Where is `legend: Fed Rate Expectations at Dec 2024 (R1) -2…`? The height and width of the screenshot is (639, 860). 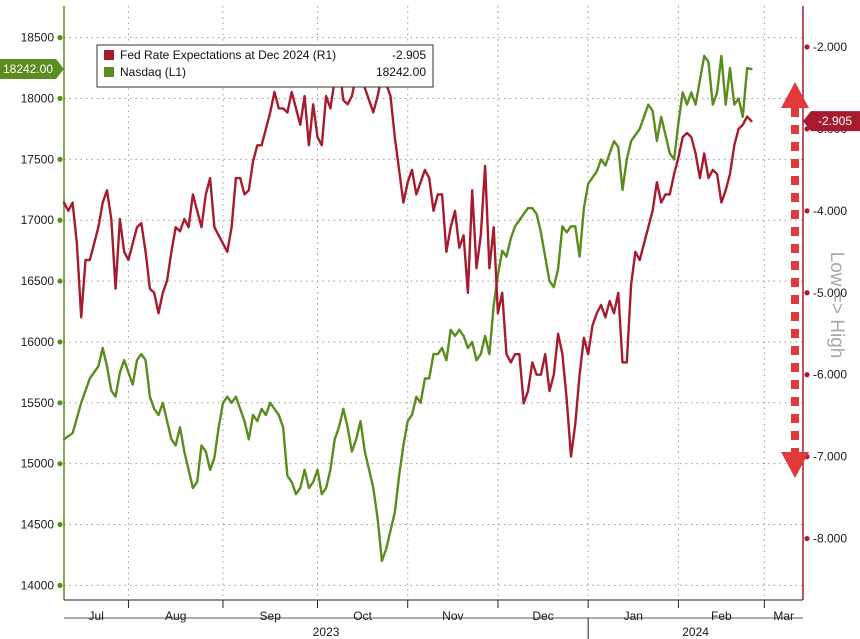
legend: Fed Rate Expectations at Dec 2024 (R1) -2… is located at coordinates (265, 66).